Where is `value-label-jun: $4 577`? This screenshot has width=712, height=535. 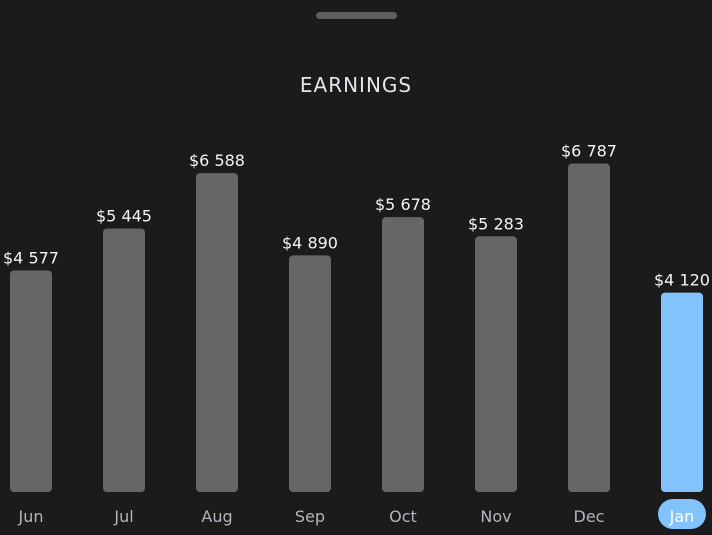
value-label-jun: $4 577 is located at coordinates (31, 257).